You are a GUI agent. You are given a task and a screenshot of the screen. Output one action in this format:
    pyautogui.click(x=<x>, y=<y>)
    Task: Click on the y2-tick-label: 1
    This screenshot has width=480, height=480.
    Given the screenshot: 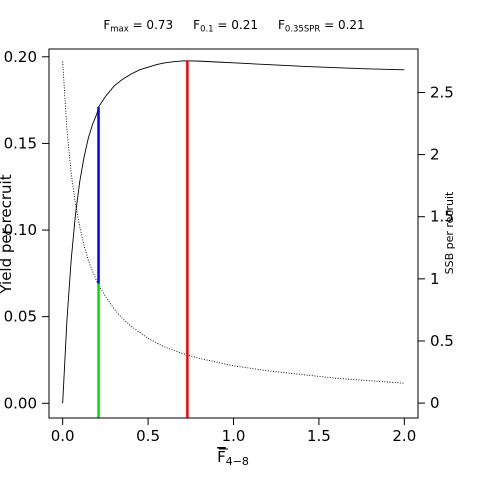 What is the action you would take?
    pyautogui.click(x=435, y=279)
    